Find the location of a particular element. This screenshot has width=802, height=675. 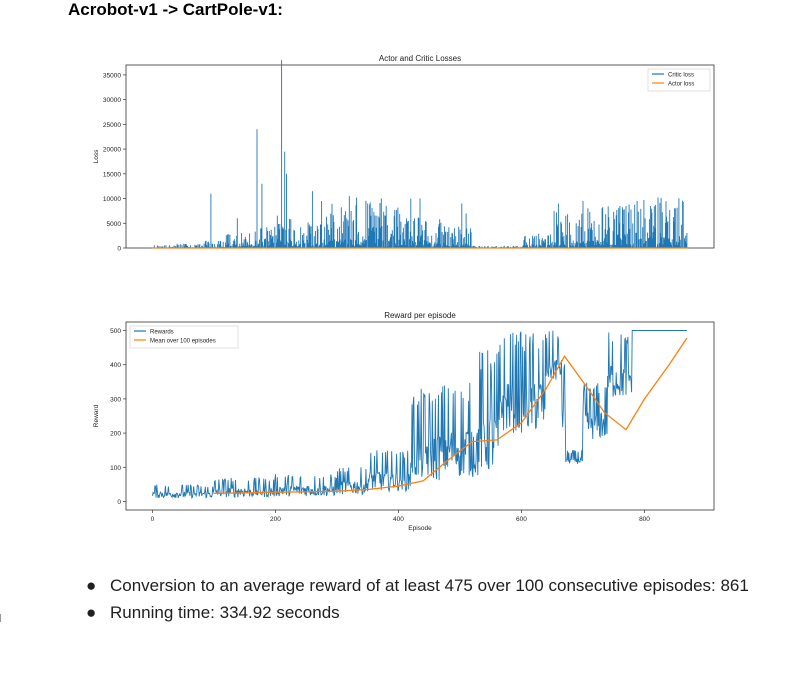

y-axis-label: Reward is located at coordinates (96, 415).